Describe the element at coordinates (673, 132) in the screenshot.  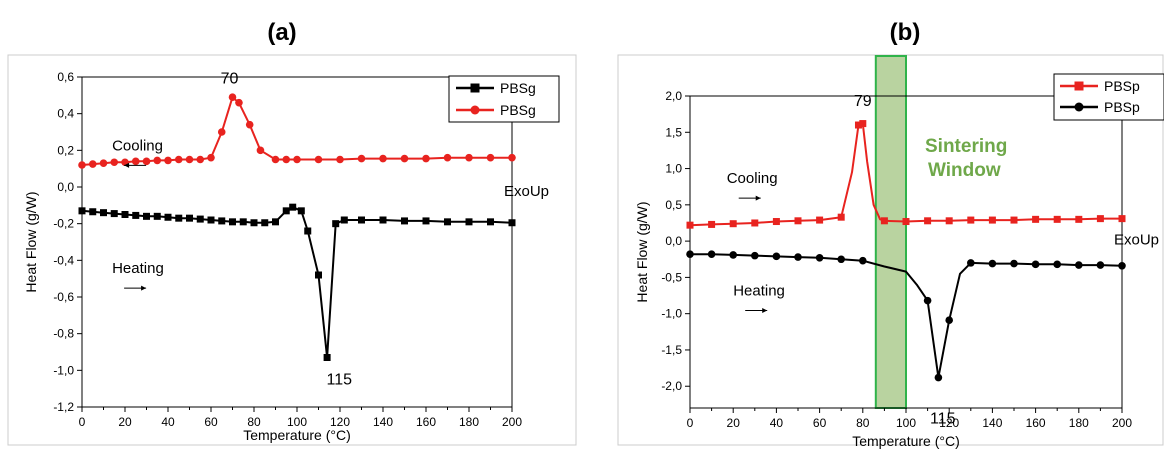
I see `panel-b-y-tick-label: 1,5` at that location.